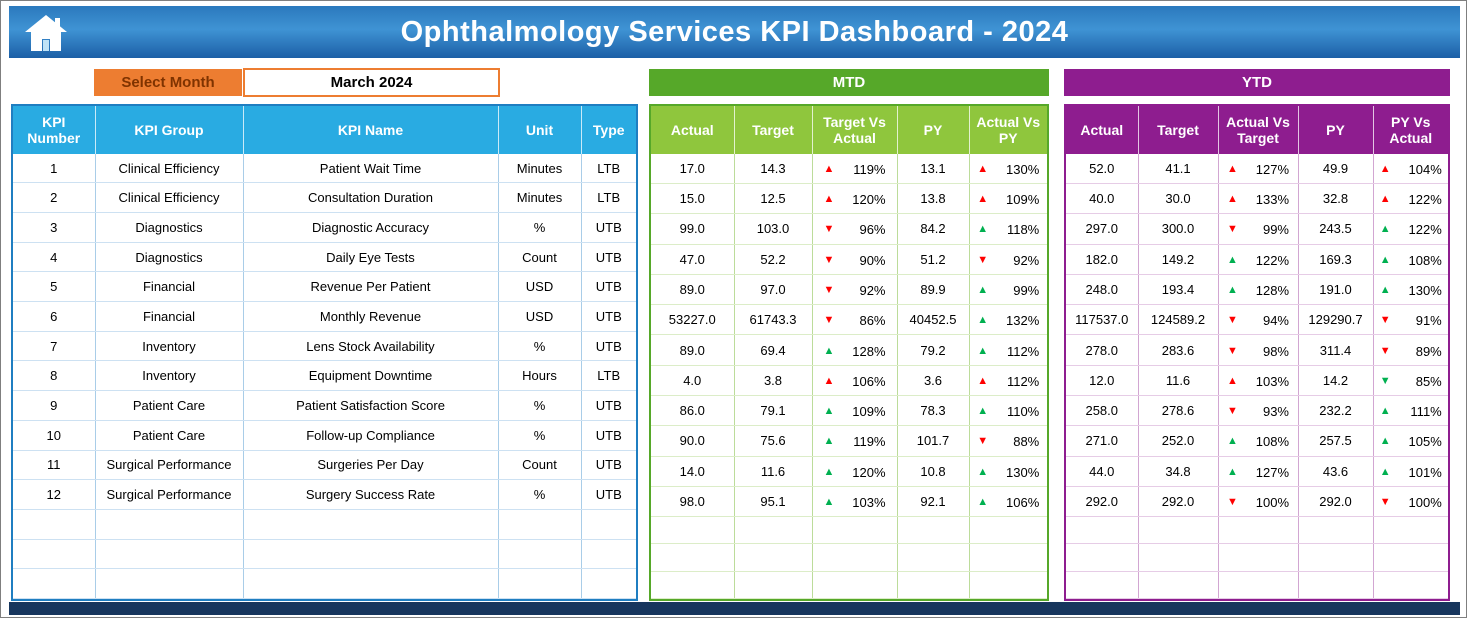 The width and height of the screenshot is (1467, 618). What do you see at coordinates (1023, 170) in the screenshot?
I see `percent-value: 130%` at bounding box center [1023, 170].